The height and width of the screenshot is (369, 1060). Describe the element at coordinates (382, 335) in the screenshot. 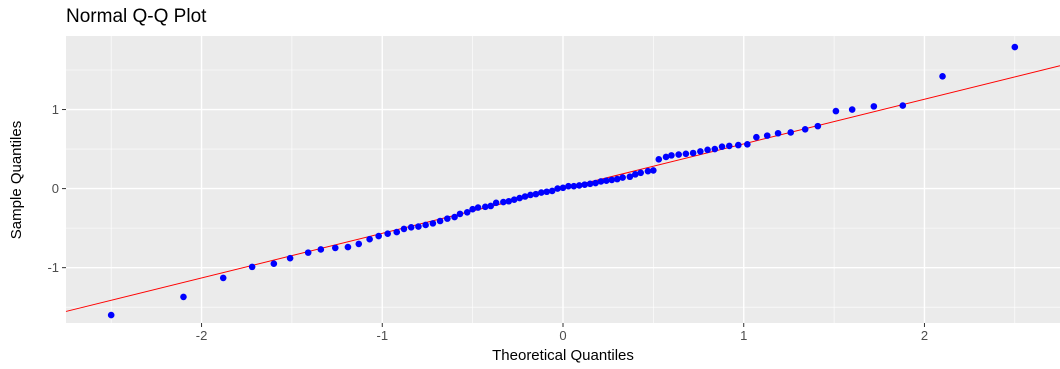

I see `x-tick-label: -1` at that location.